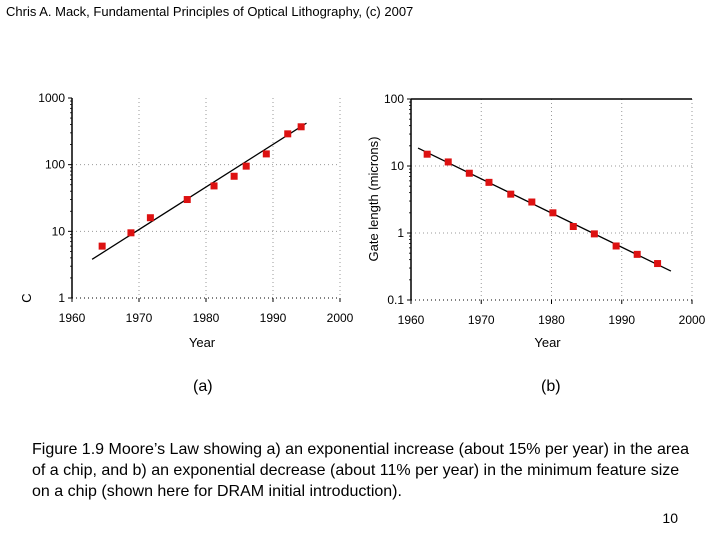 Image resolution: width=720 pixels, height=540 pixels. What do you see at coordinates (273, 318) in the screenshot?
I see `a-x-tick-label: 1990` at bounding box center [273, 318].